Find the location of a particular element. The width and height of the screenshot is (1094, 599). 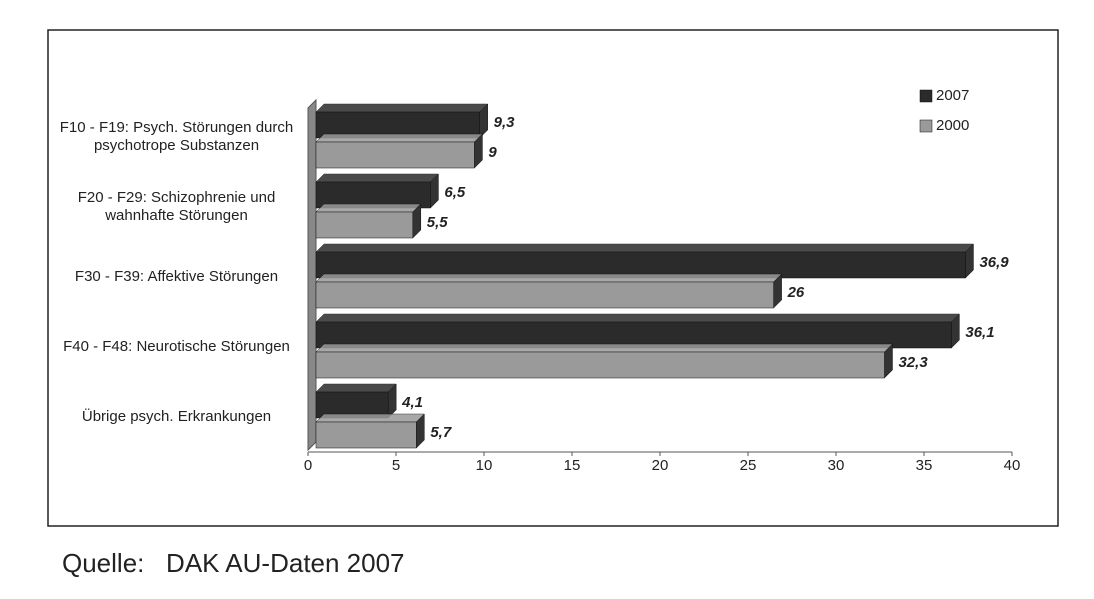

legend-label: 2007 is located at coordinates (952, 95).